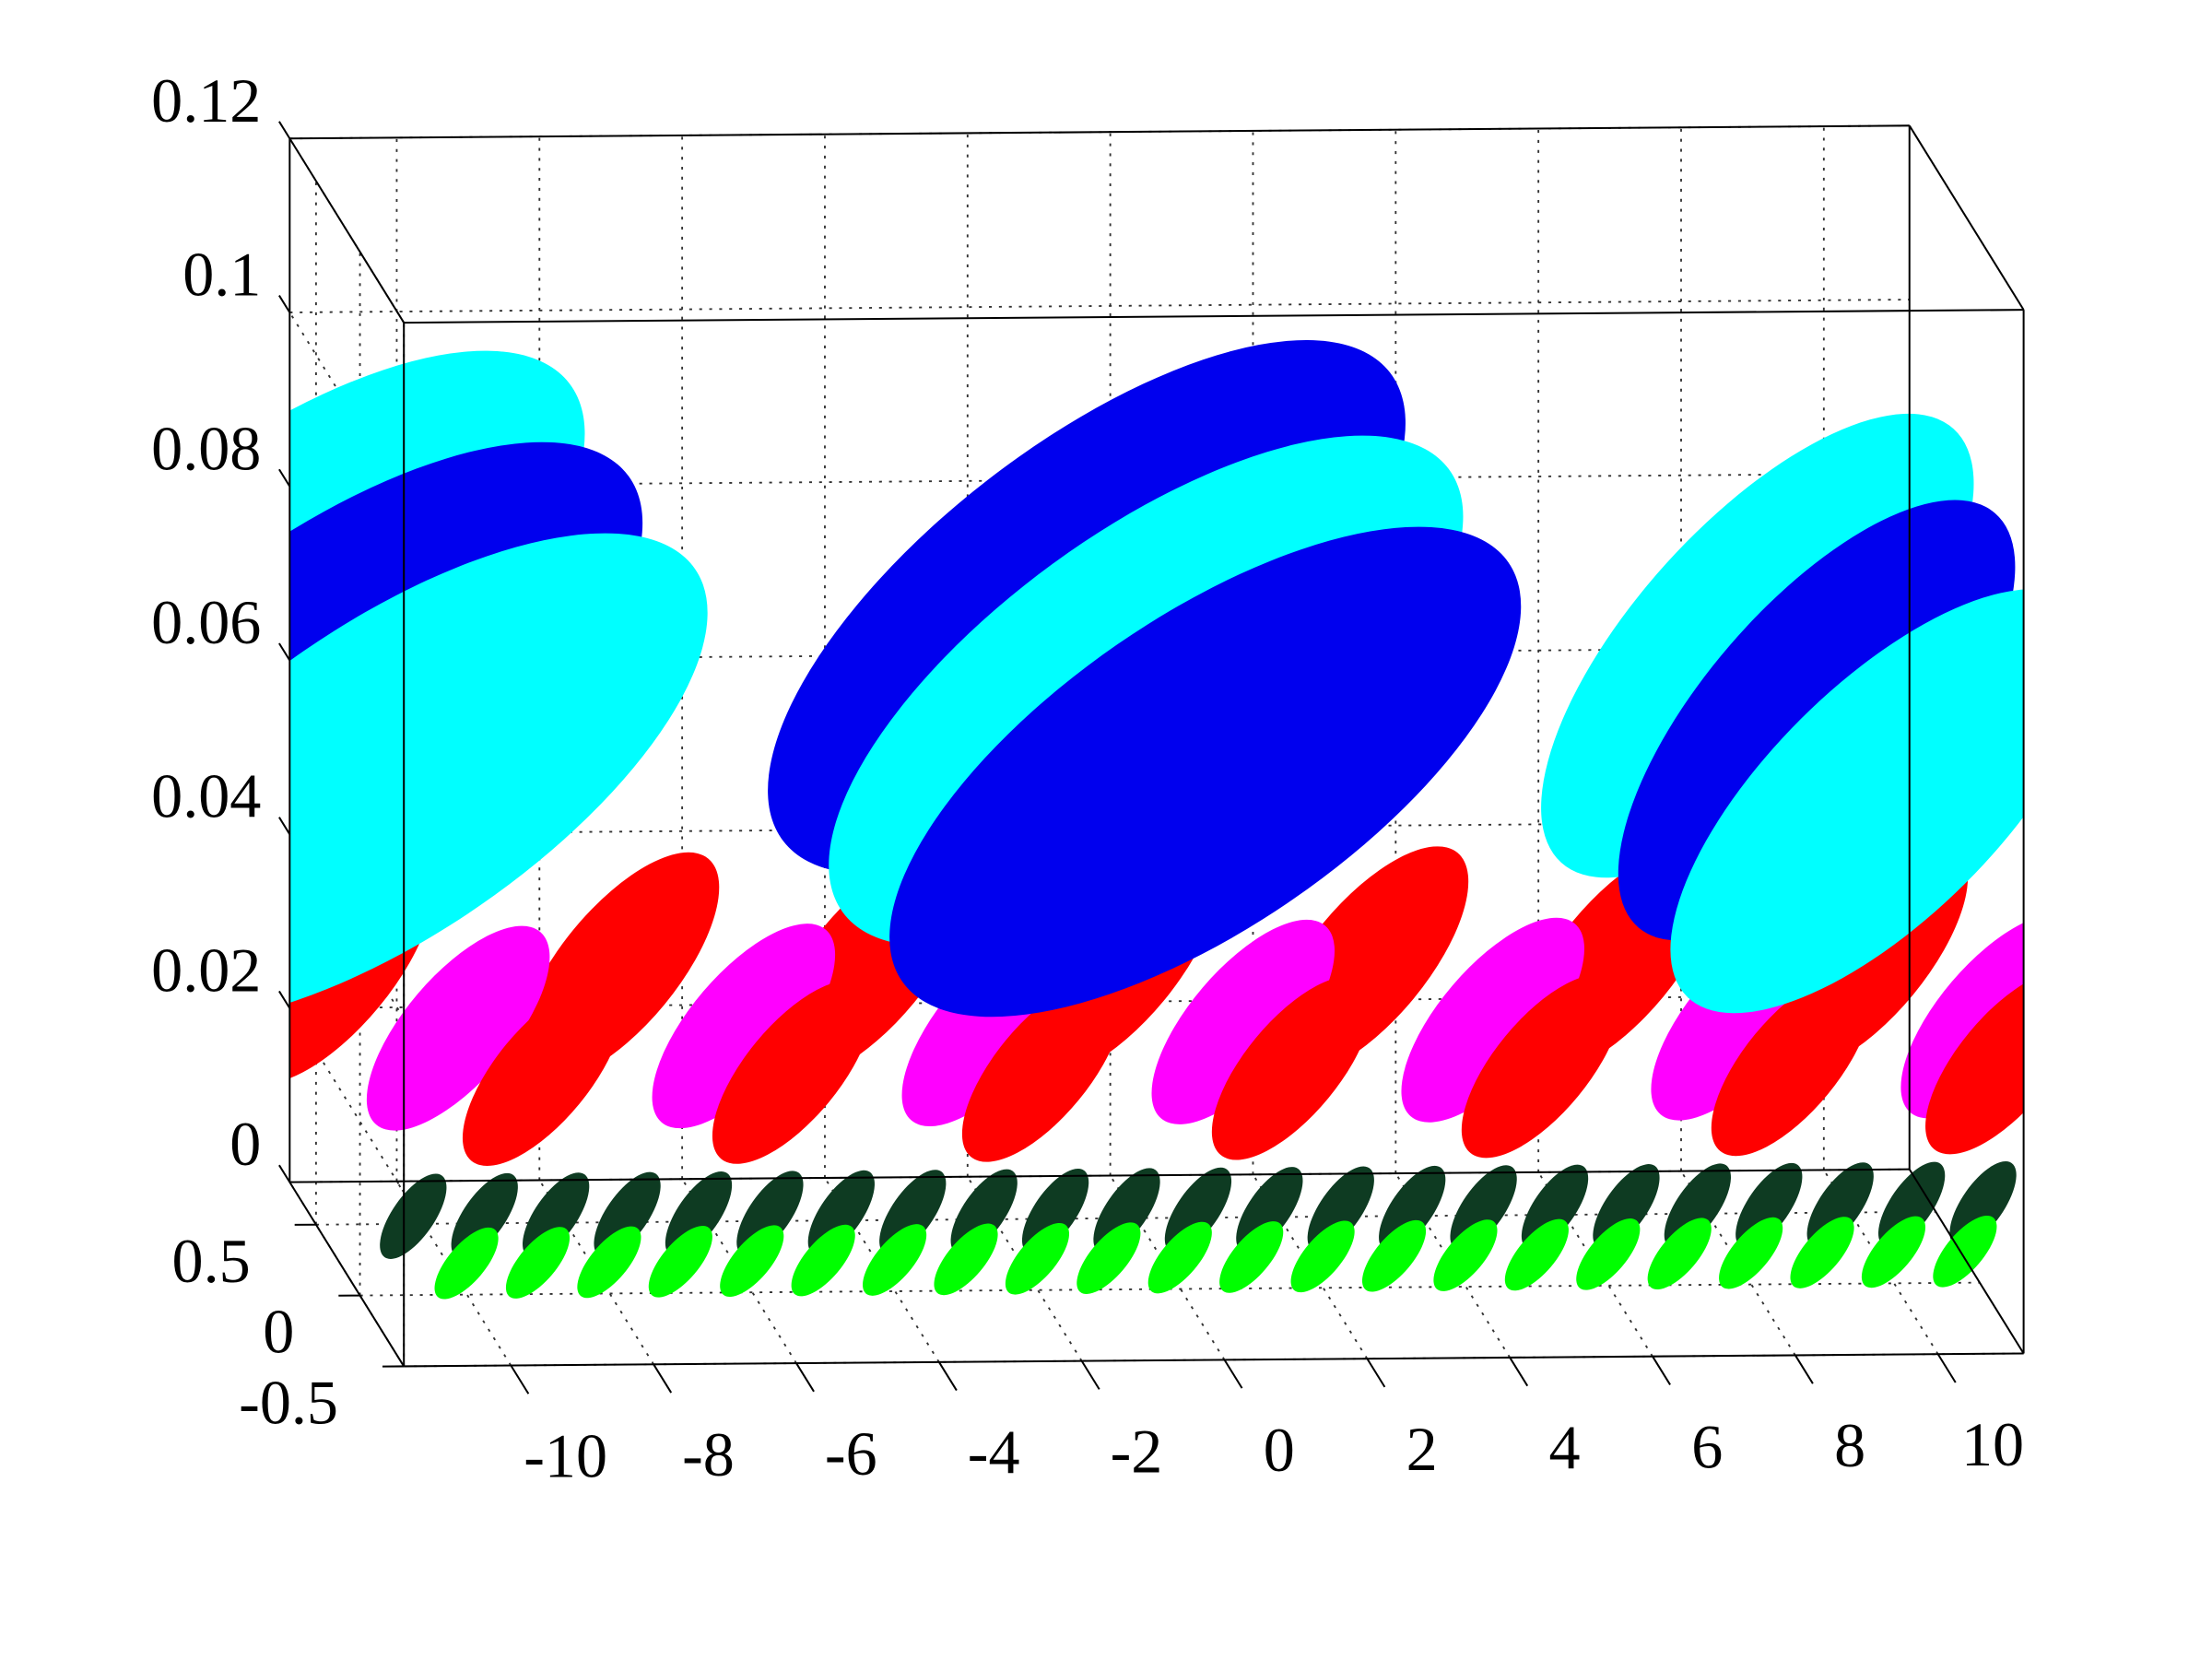  What do you see at coordinates (1422, 1449) in the screenshot?
I see `x-tick-label: 2` at bounding box center [1422, 1449].